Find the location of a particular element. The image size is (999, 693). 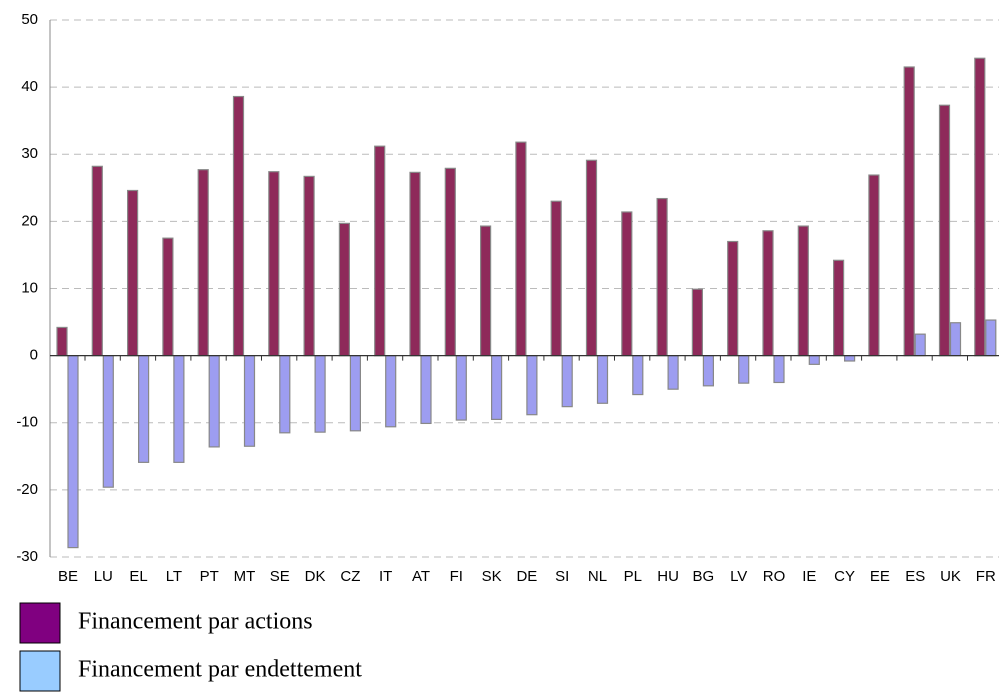

legend-label: Financement par endettement is located at coordinates (220, 670).